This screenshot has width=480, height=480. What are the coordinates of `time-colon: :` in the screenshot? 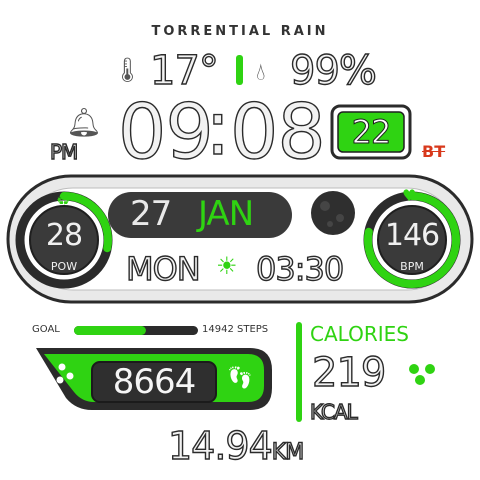 It's located at (217, 127).